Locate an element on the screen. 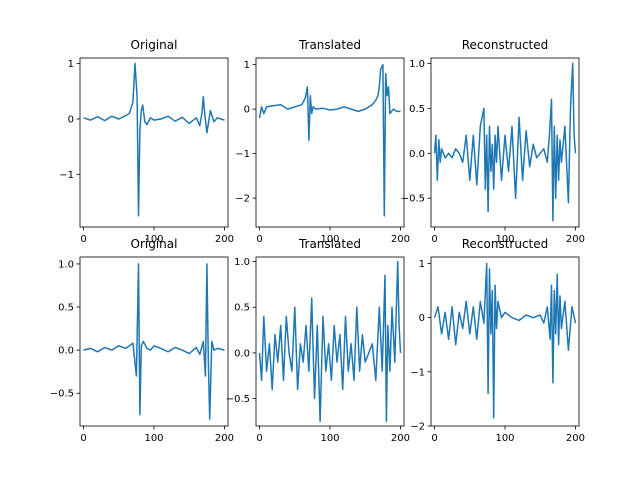  subplot-6: Reconstructed 0 100 200 −2 −1 0 1 is located at coordinates (497, 340).